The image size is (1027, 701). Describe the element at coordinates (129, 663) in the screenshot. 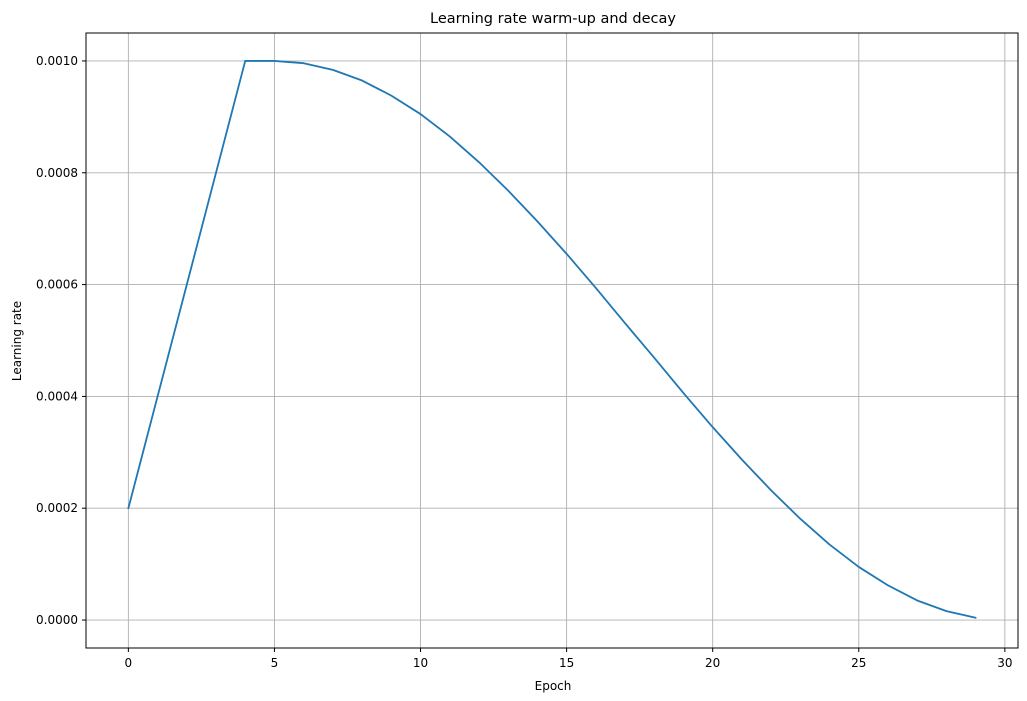

I see `x-tick-label: 0` at that location.